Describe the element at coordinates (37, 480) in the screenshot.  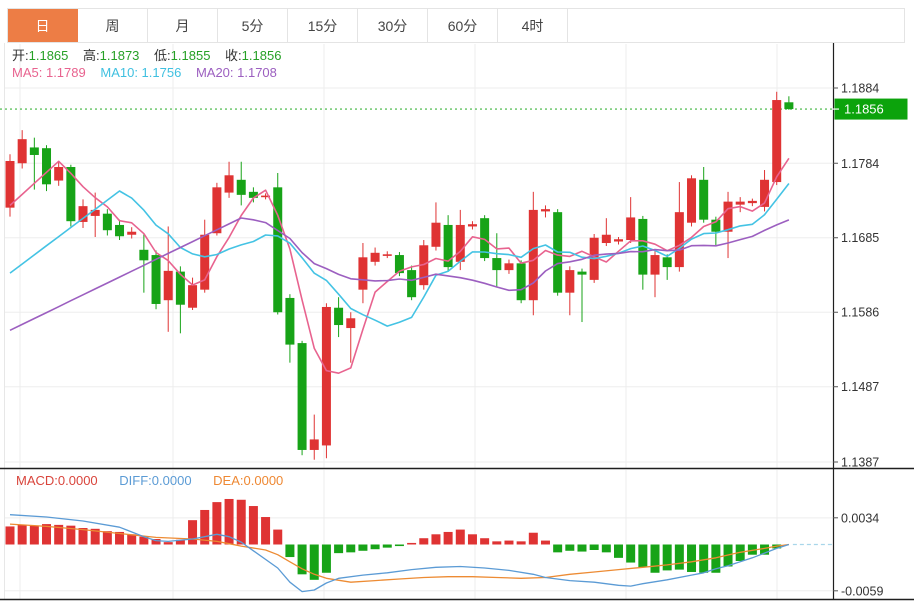
I see `macd-label: MACD:` at that location.